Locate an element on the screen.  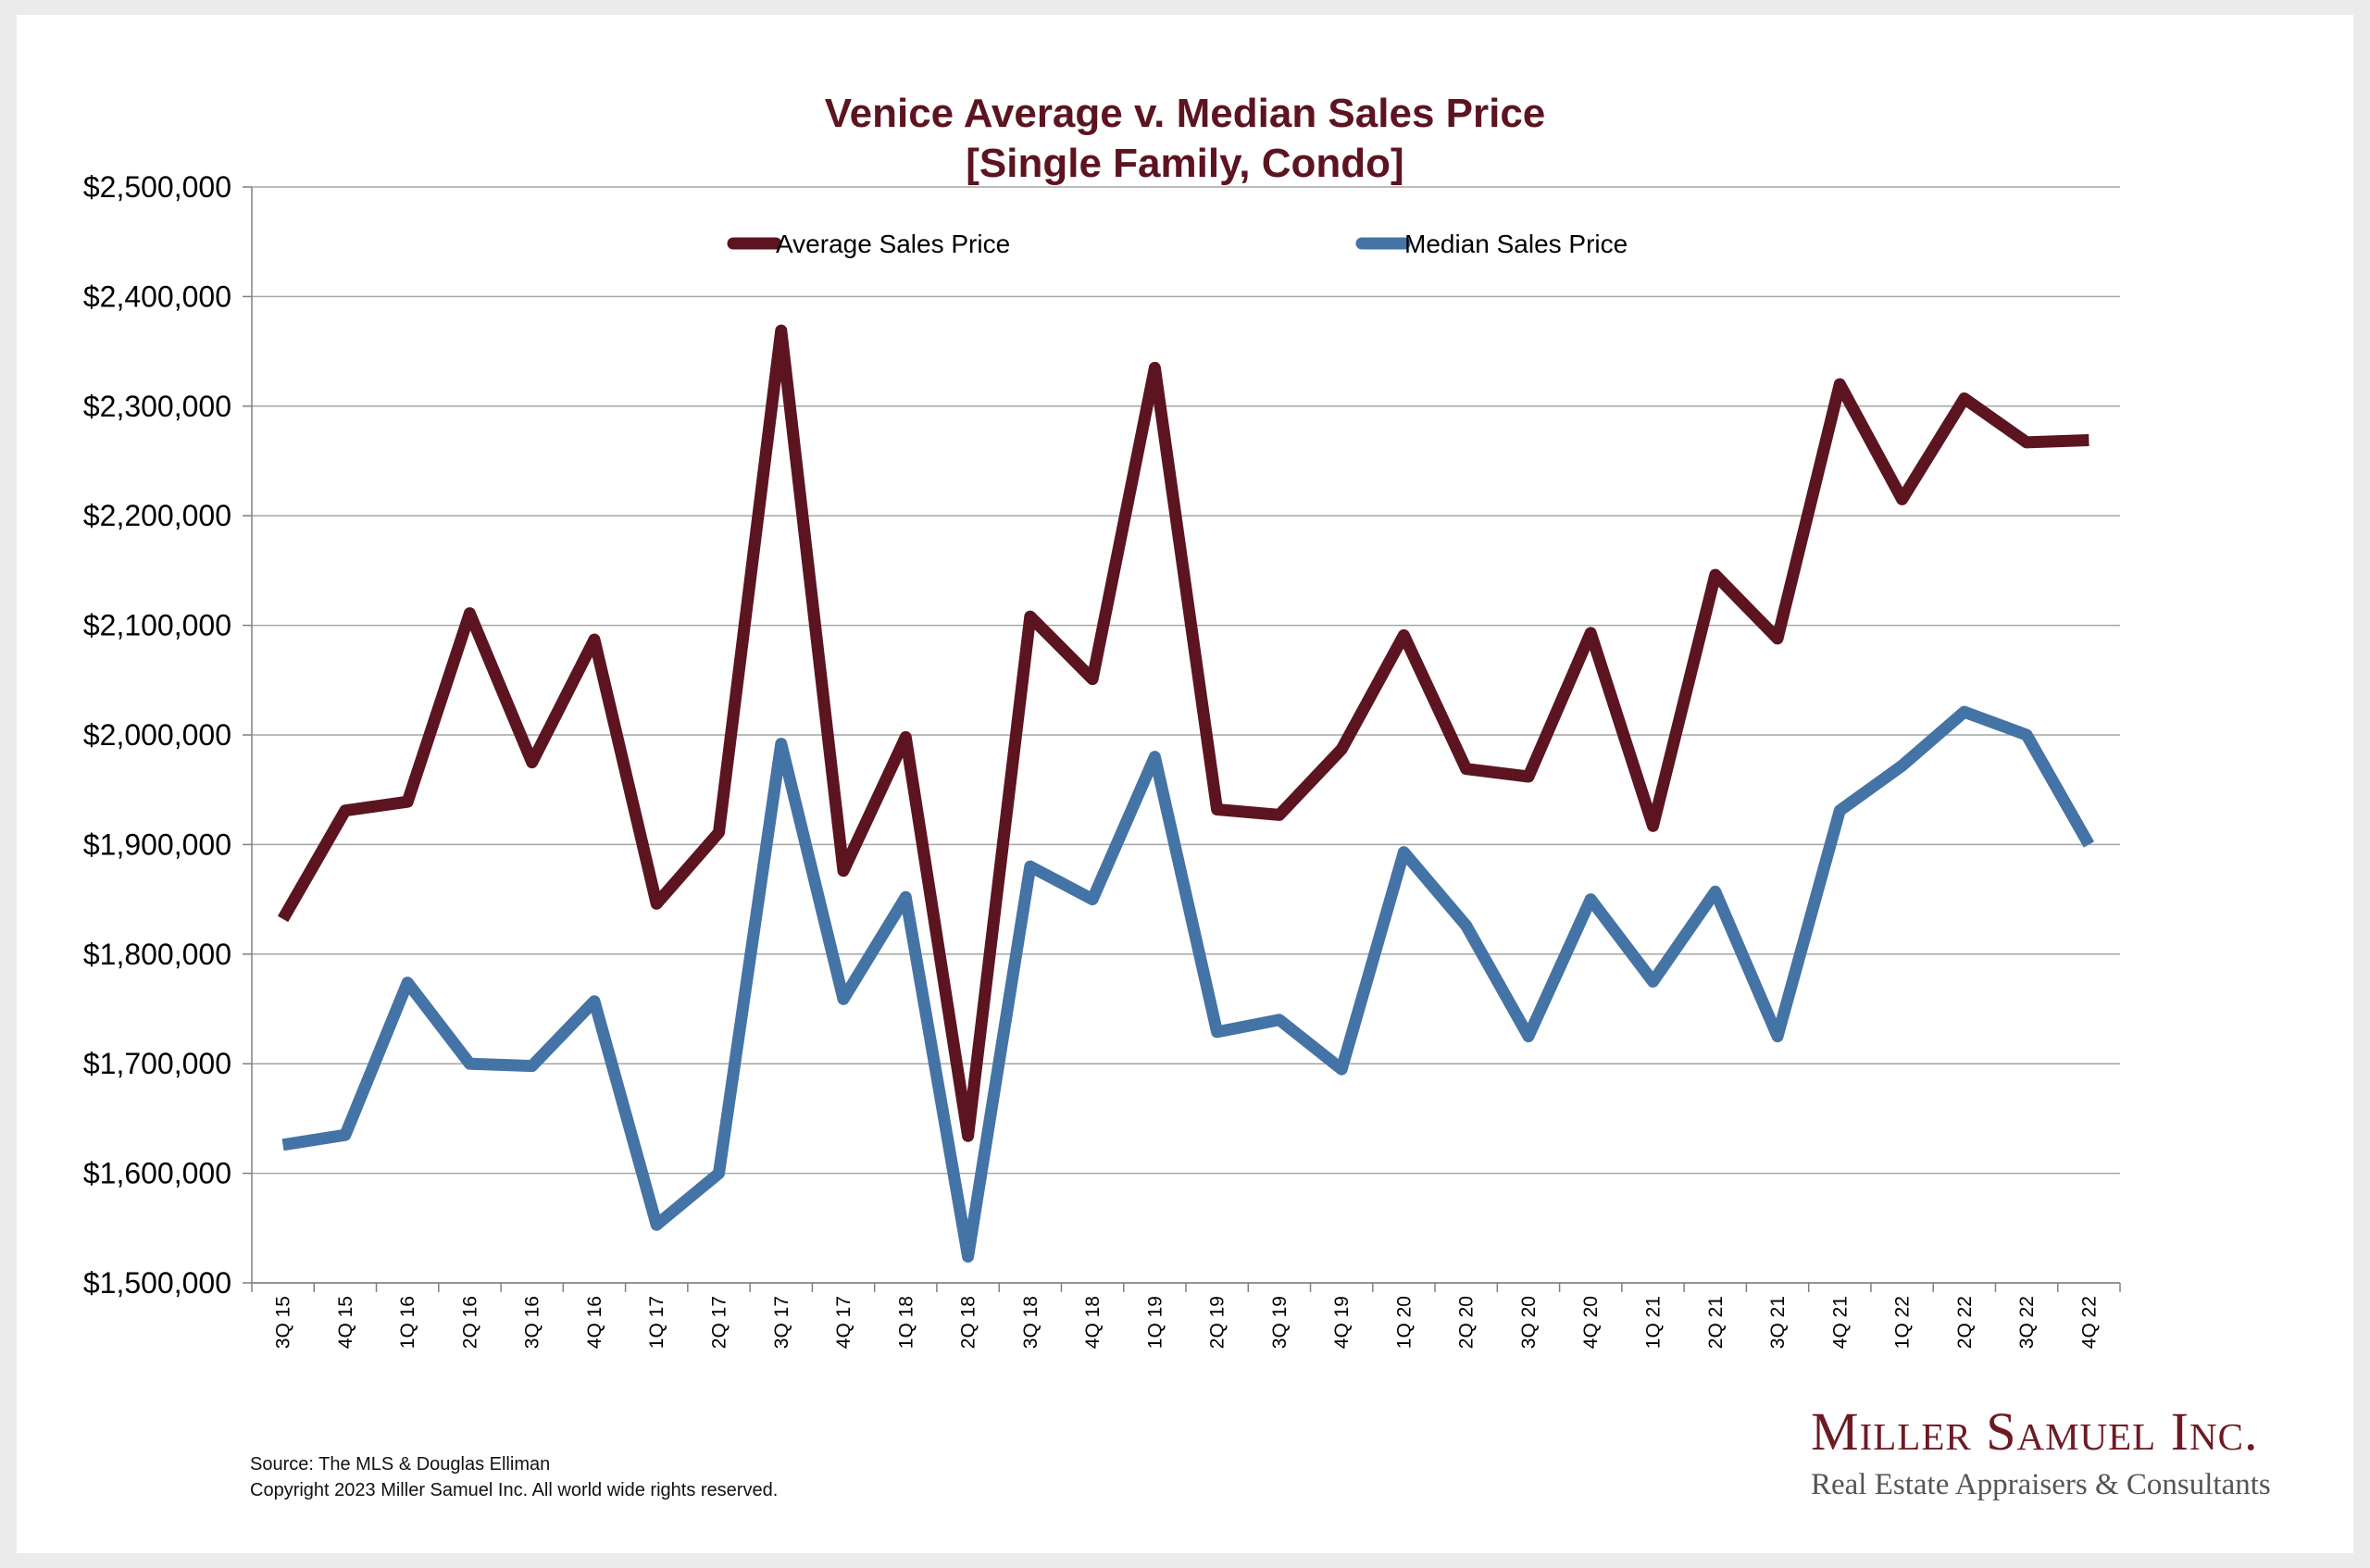
x-tick-label: 1Q 18 is located at coordinates (906, 1322).